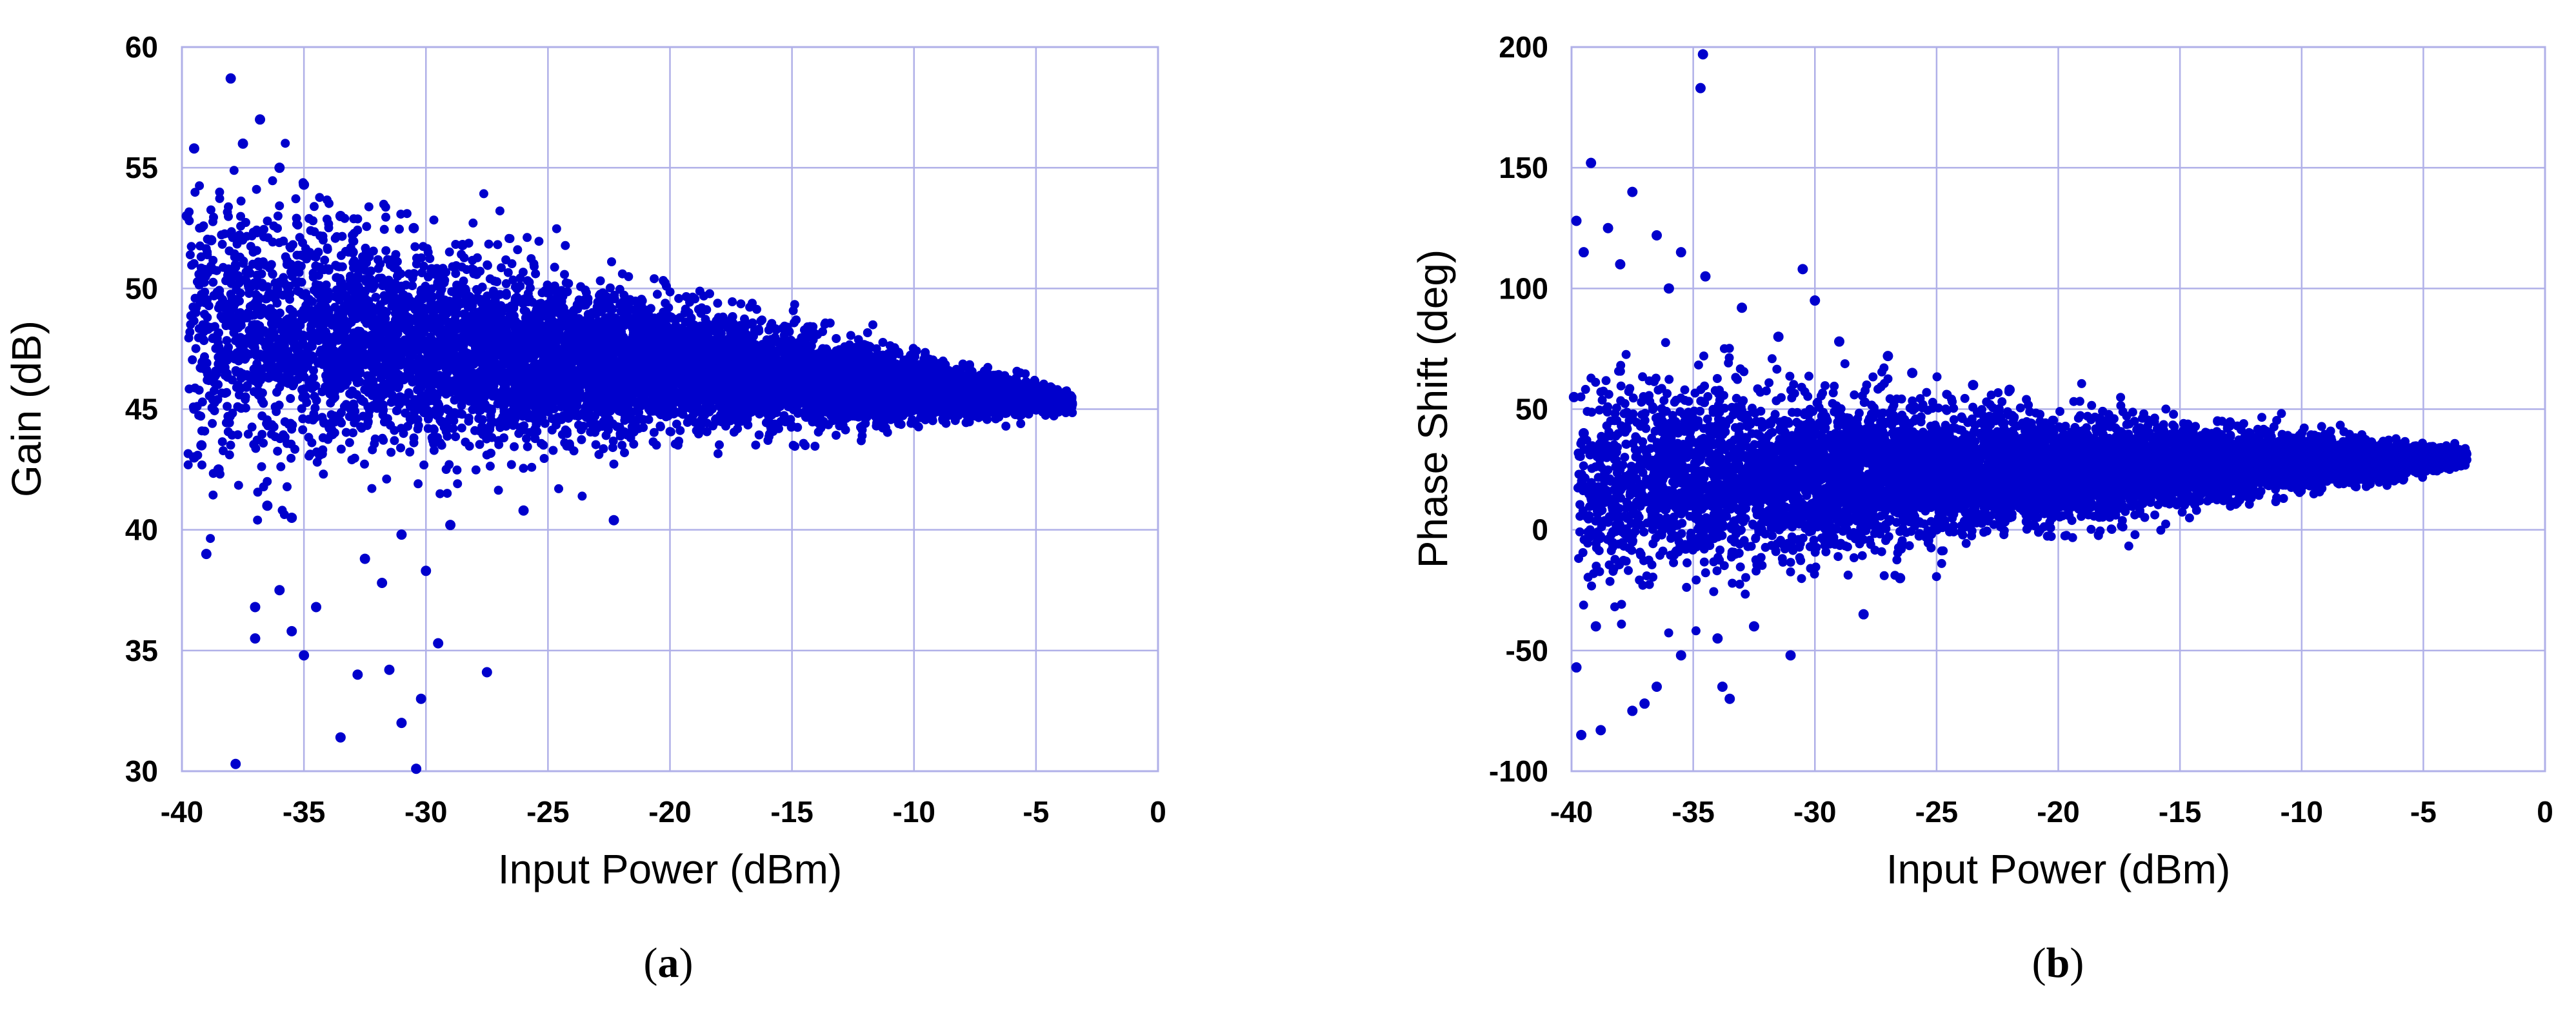  Describe the element at coordinates (669, 963) in the screenshot. I see `chart-a-caption: (a)` at that location.